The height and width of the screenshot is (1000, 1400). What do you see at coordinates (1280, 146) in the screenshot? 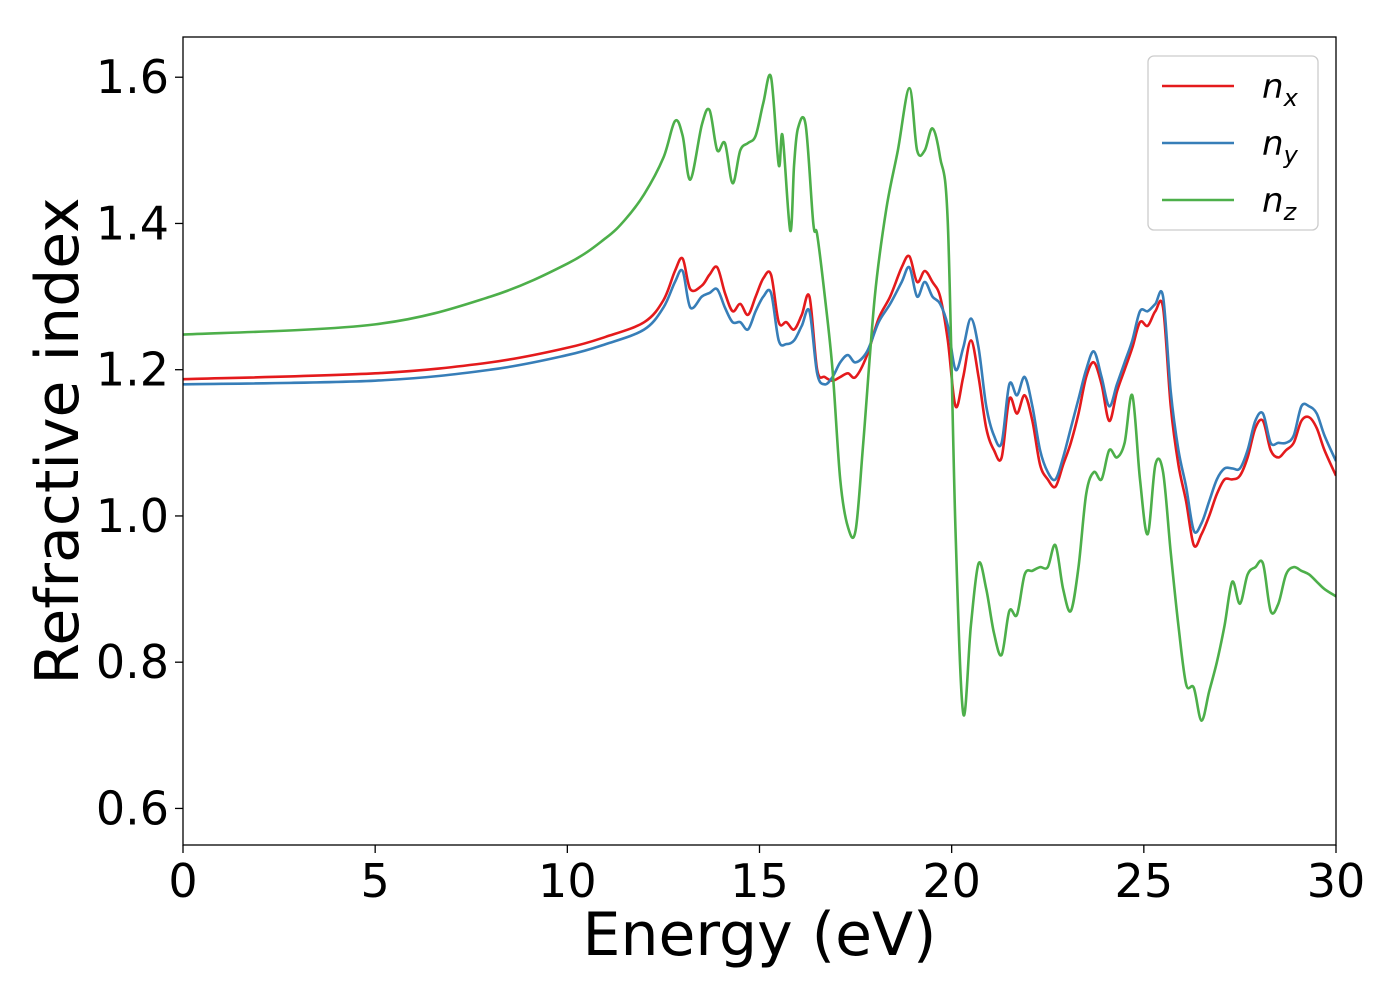
I see `legend-label-y: ny` at bounding box center [1280, 146].